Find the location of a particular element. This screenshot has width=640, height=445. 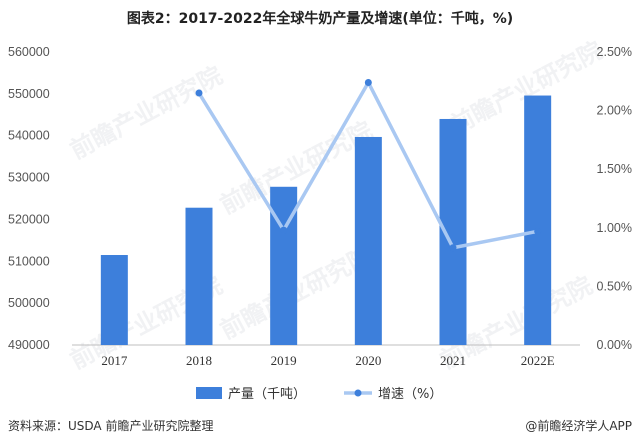

x-tick-label: 2017 is located at coordinates (114, 360).